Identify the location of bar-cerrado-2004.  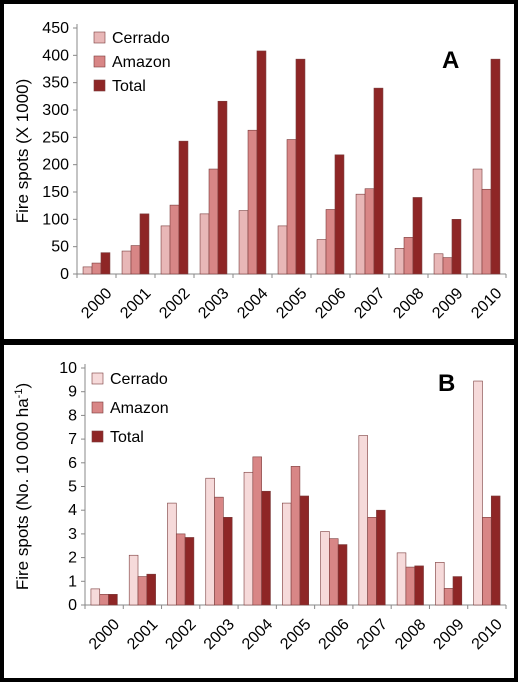
(248, 538).